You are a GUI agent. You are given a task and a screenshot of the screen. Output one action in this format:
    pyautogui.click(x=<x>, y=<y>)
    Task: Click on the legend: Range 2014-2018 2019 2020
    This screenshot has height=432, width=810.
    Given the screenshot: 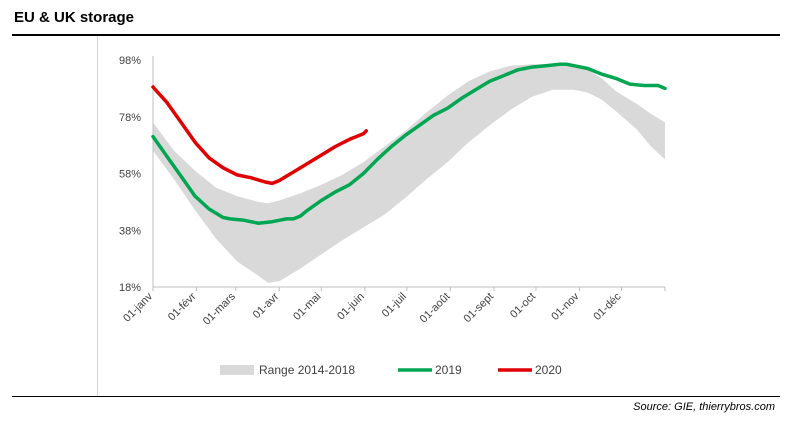 What is the action you would take?
    pyautogui.click(x=391, y=370)
    